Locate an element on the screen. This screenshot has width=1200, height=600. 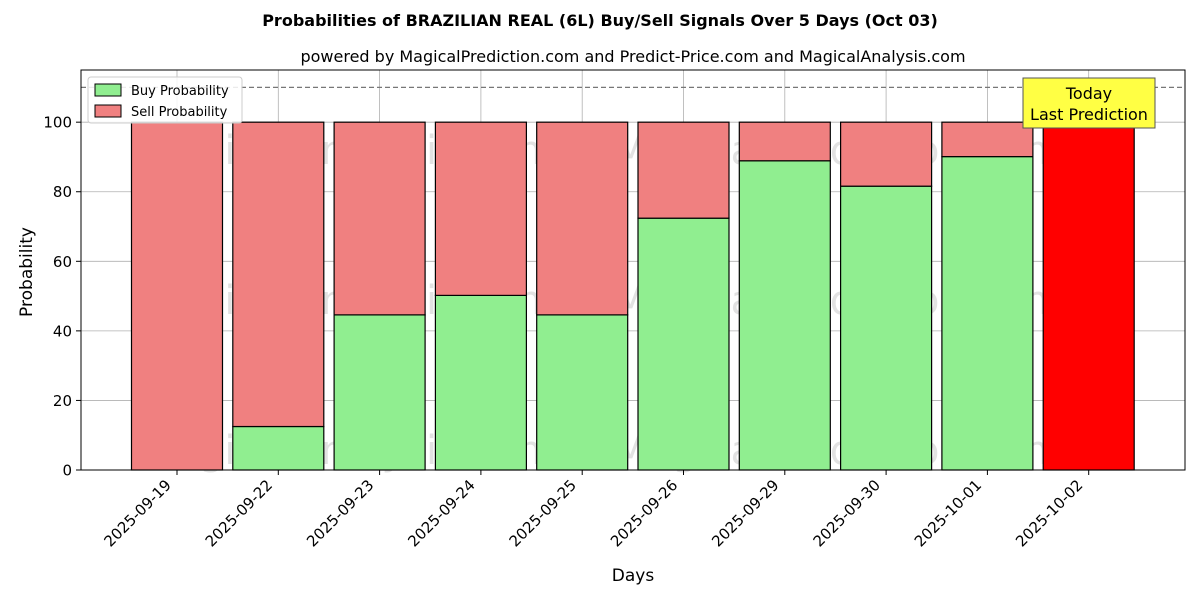
x-tick-label: 2025-09-25 is located at coordinates (543, 513).